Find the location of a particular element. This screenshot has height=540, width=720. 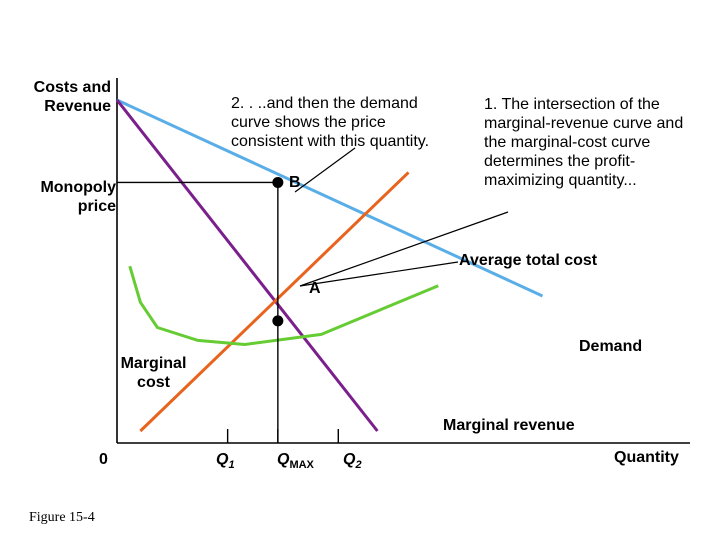

origin-label: 0 is located at coordinates (103, 459).